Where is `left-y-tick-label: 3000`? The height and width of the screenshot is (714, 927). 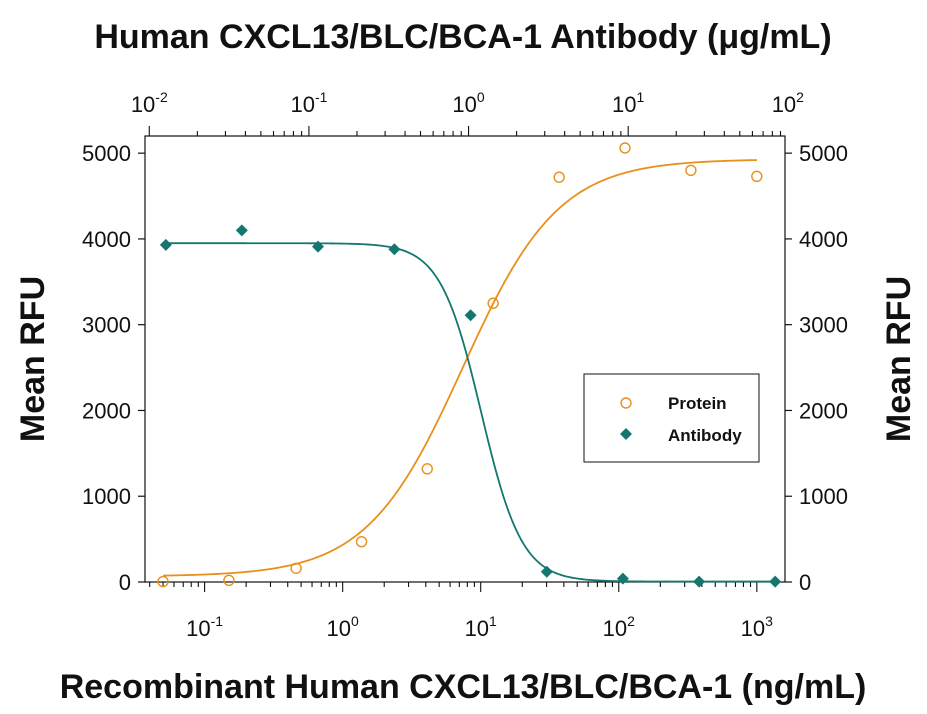 left-y-tick-label: 3000 is located at coordinates (106, 325).